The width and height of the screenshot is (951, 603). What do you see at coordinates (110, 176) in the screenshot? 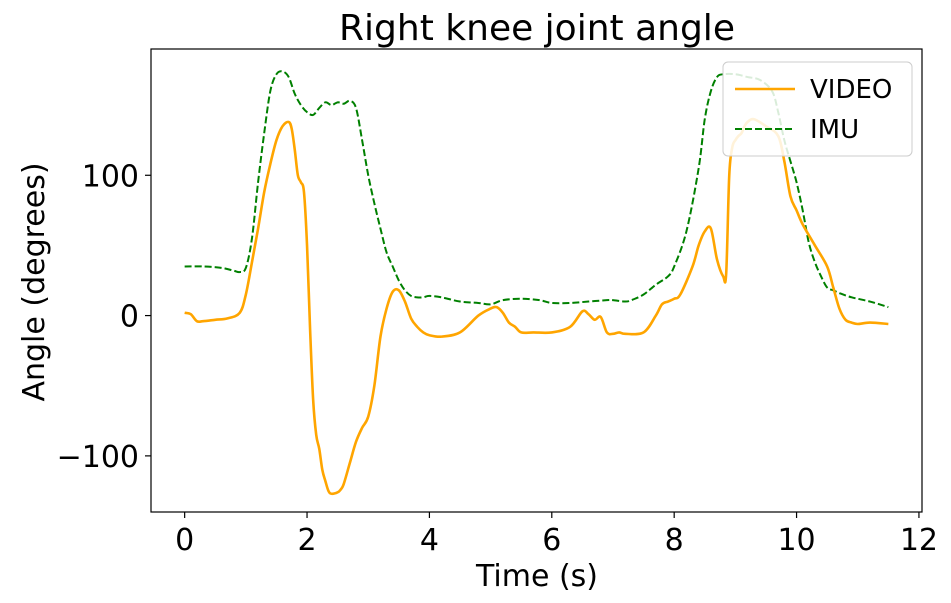
I see `y-tick-label: 100` at bounding box center [110, 176].